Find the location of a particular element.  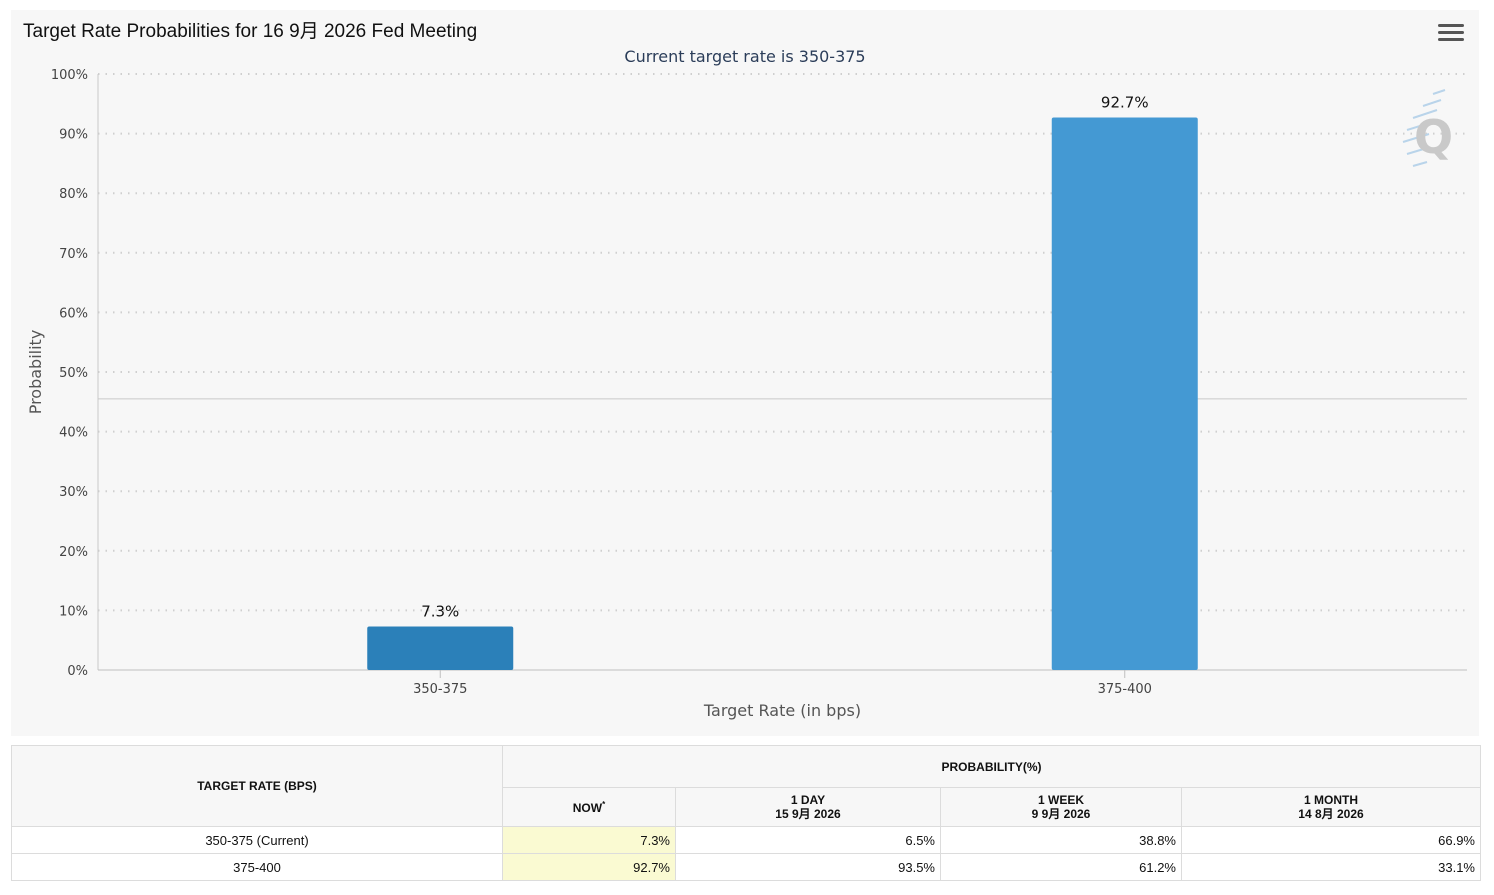

y-tick-label: 100% is located at coordinates (69, 75).